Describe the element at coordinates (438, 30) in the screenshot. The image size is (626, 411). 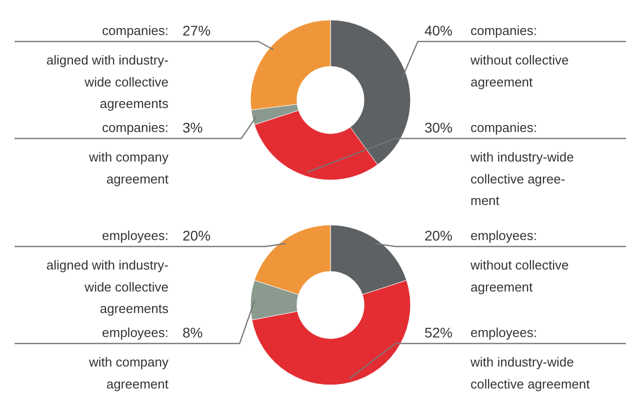
I see `data-label: 40%` at that location.